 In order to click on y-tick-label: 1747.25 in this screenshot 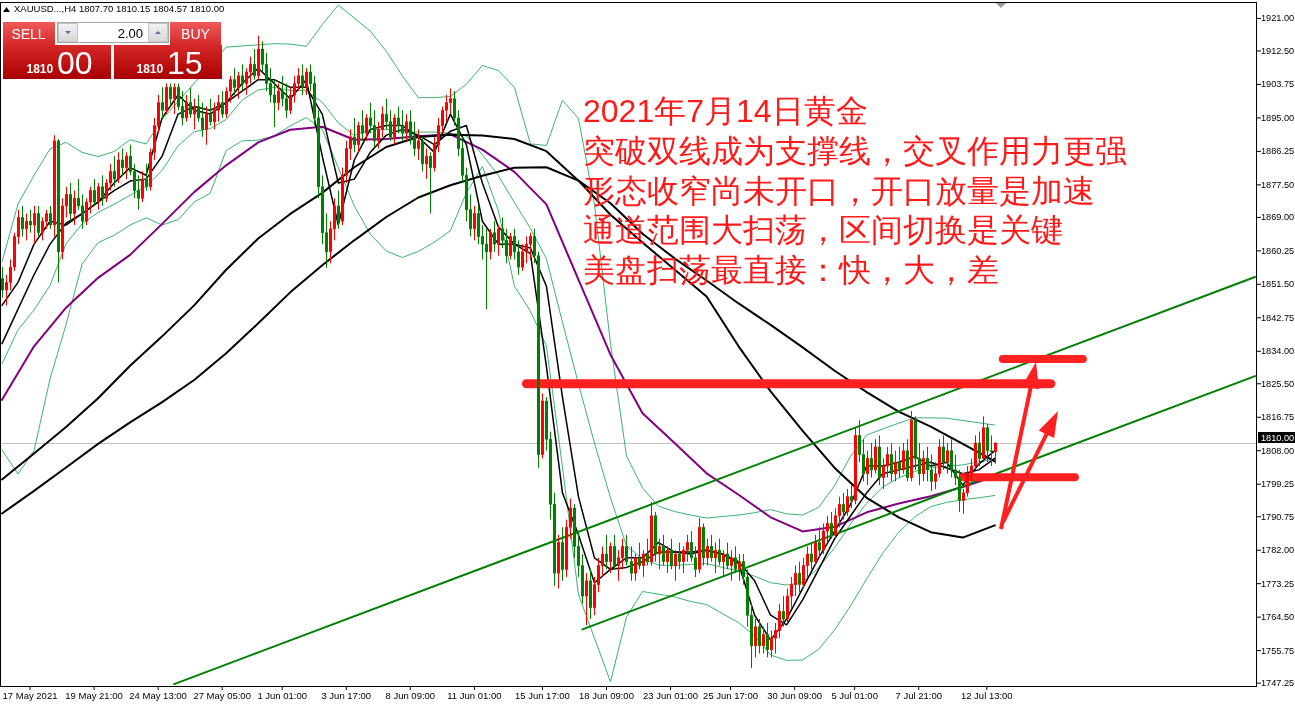, I will do `click(1278, 683)`.